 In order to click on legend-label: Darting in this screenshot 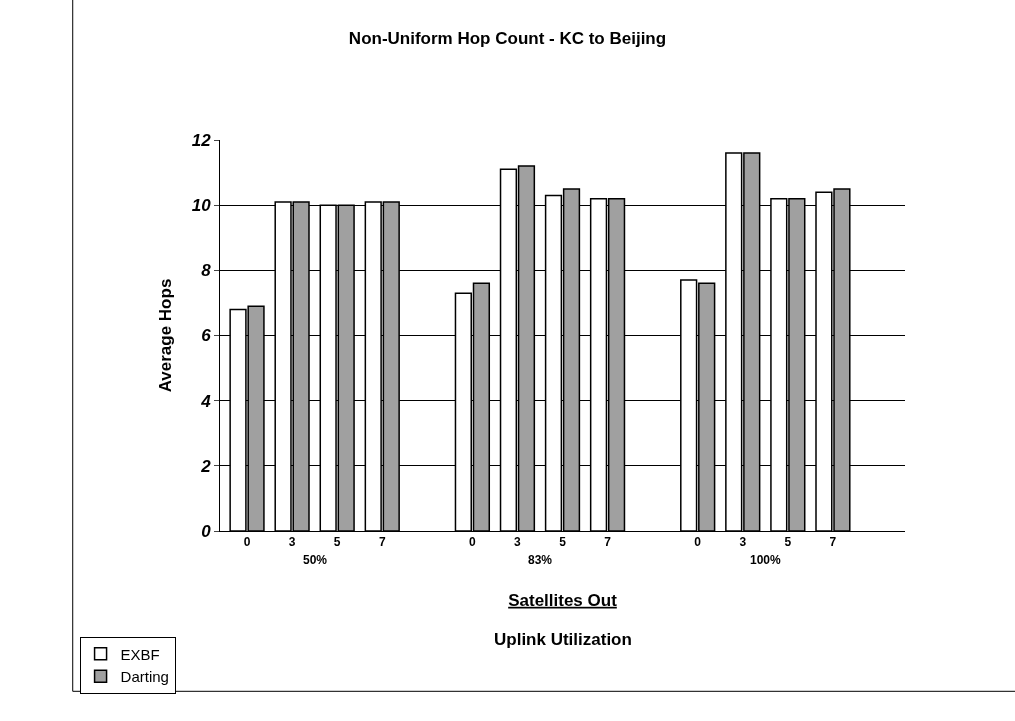, I will do `click(144, 677)`.